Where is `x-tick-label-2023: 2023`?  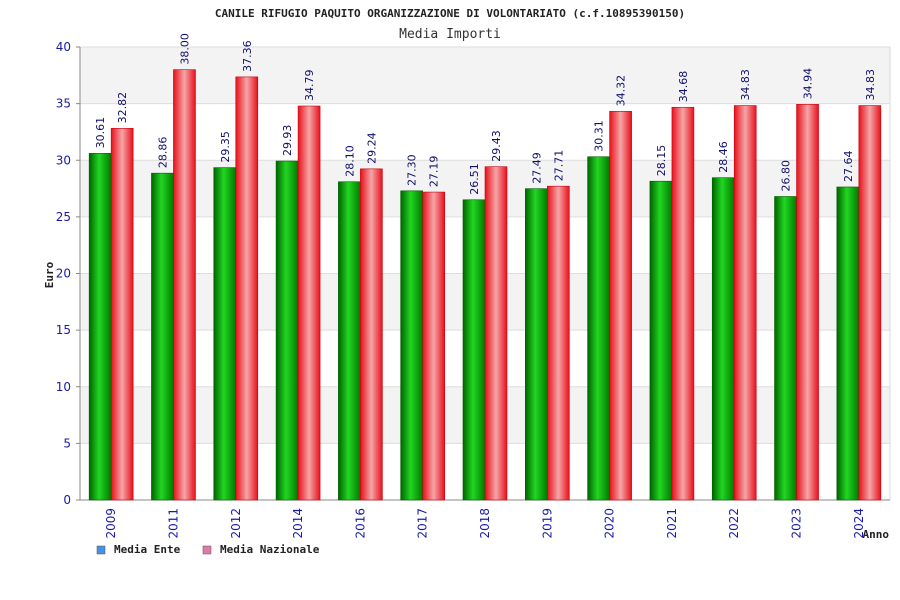
x-tick-label-2023: 2023 is located at coordinates (797, 523).